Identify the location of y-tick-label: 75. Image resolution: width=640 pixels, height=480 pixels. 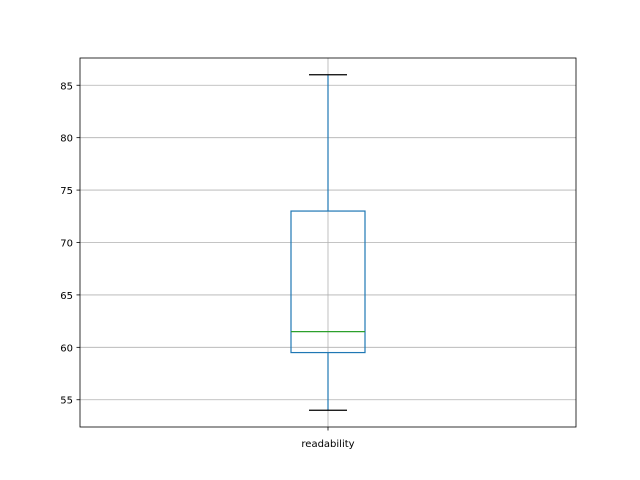
(66, 191).